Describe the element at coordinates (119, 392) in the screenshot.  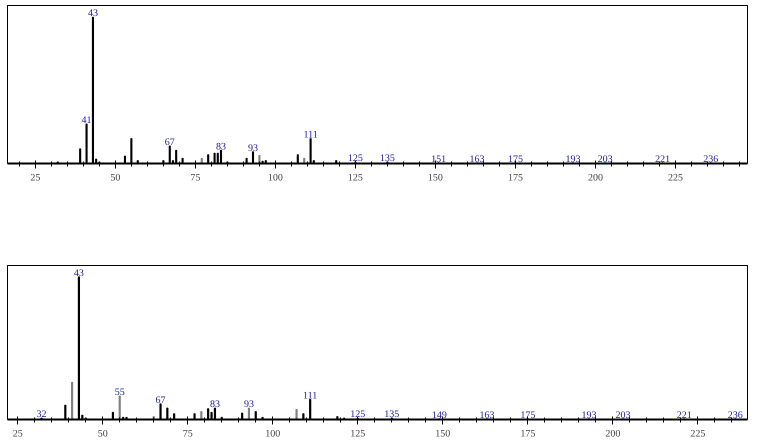
I see `annotation: 55` at that location.